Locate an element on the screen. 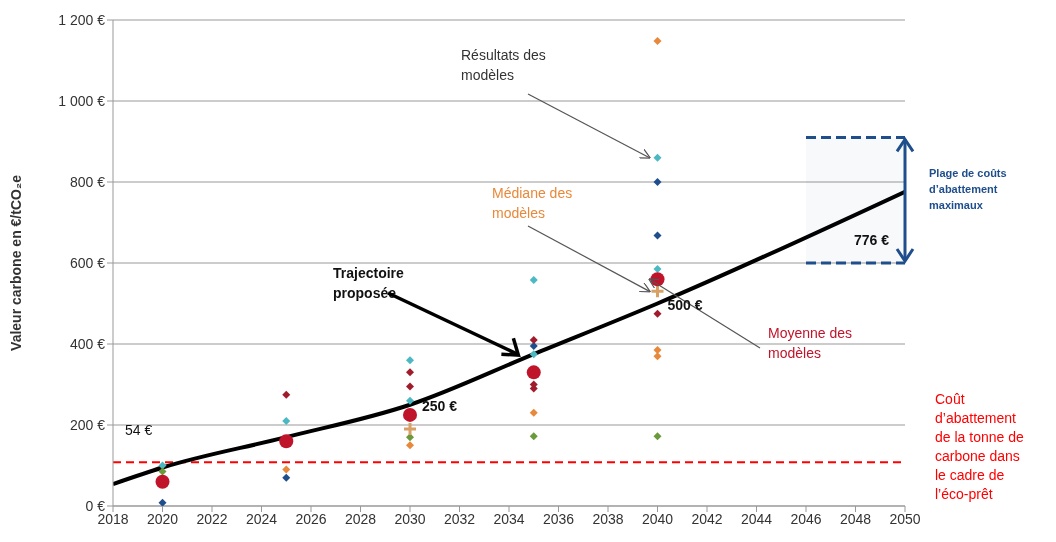 This screenshot has height=542, width=1056. y-tick-label: 1 000 € is located at coordinates (82, 100).